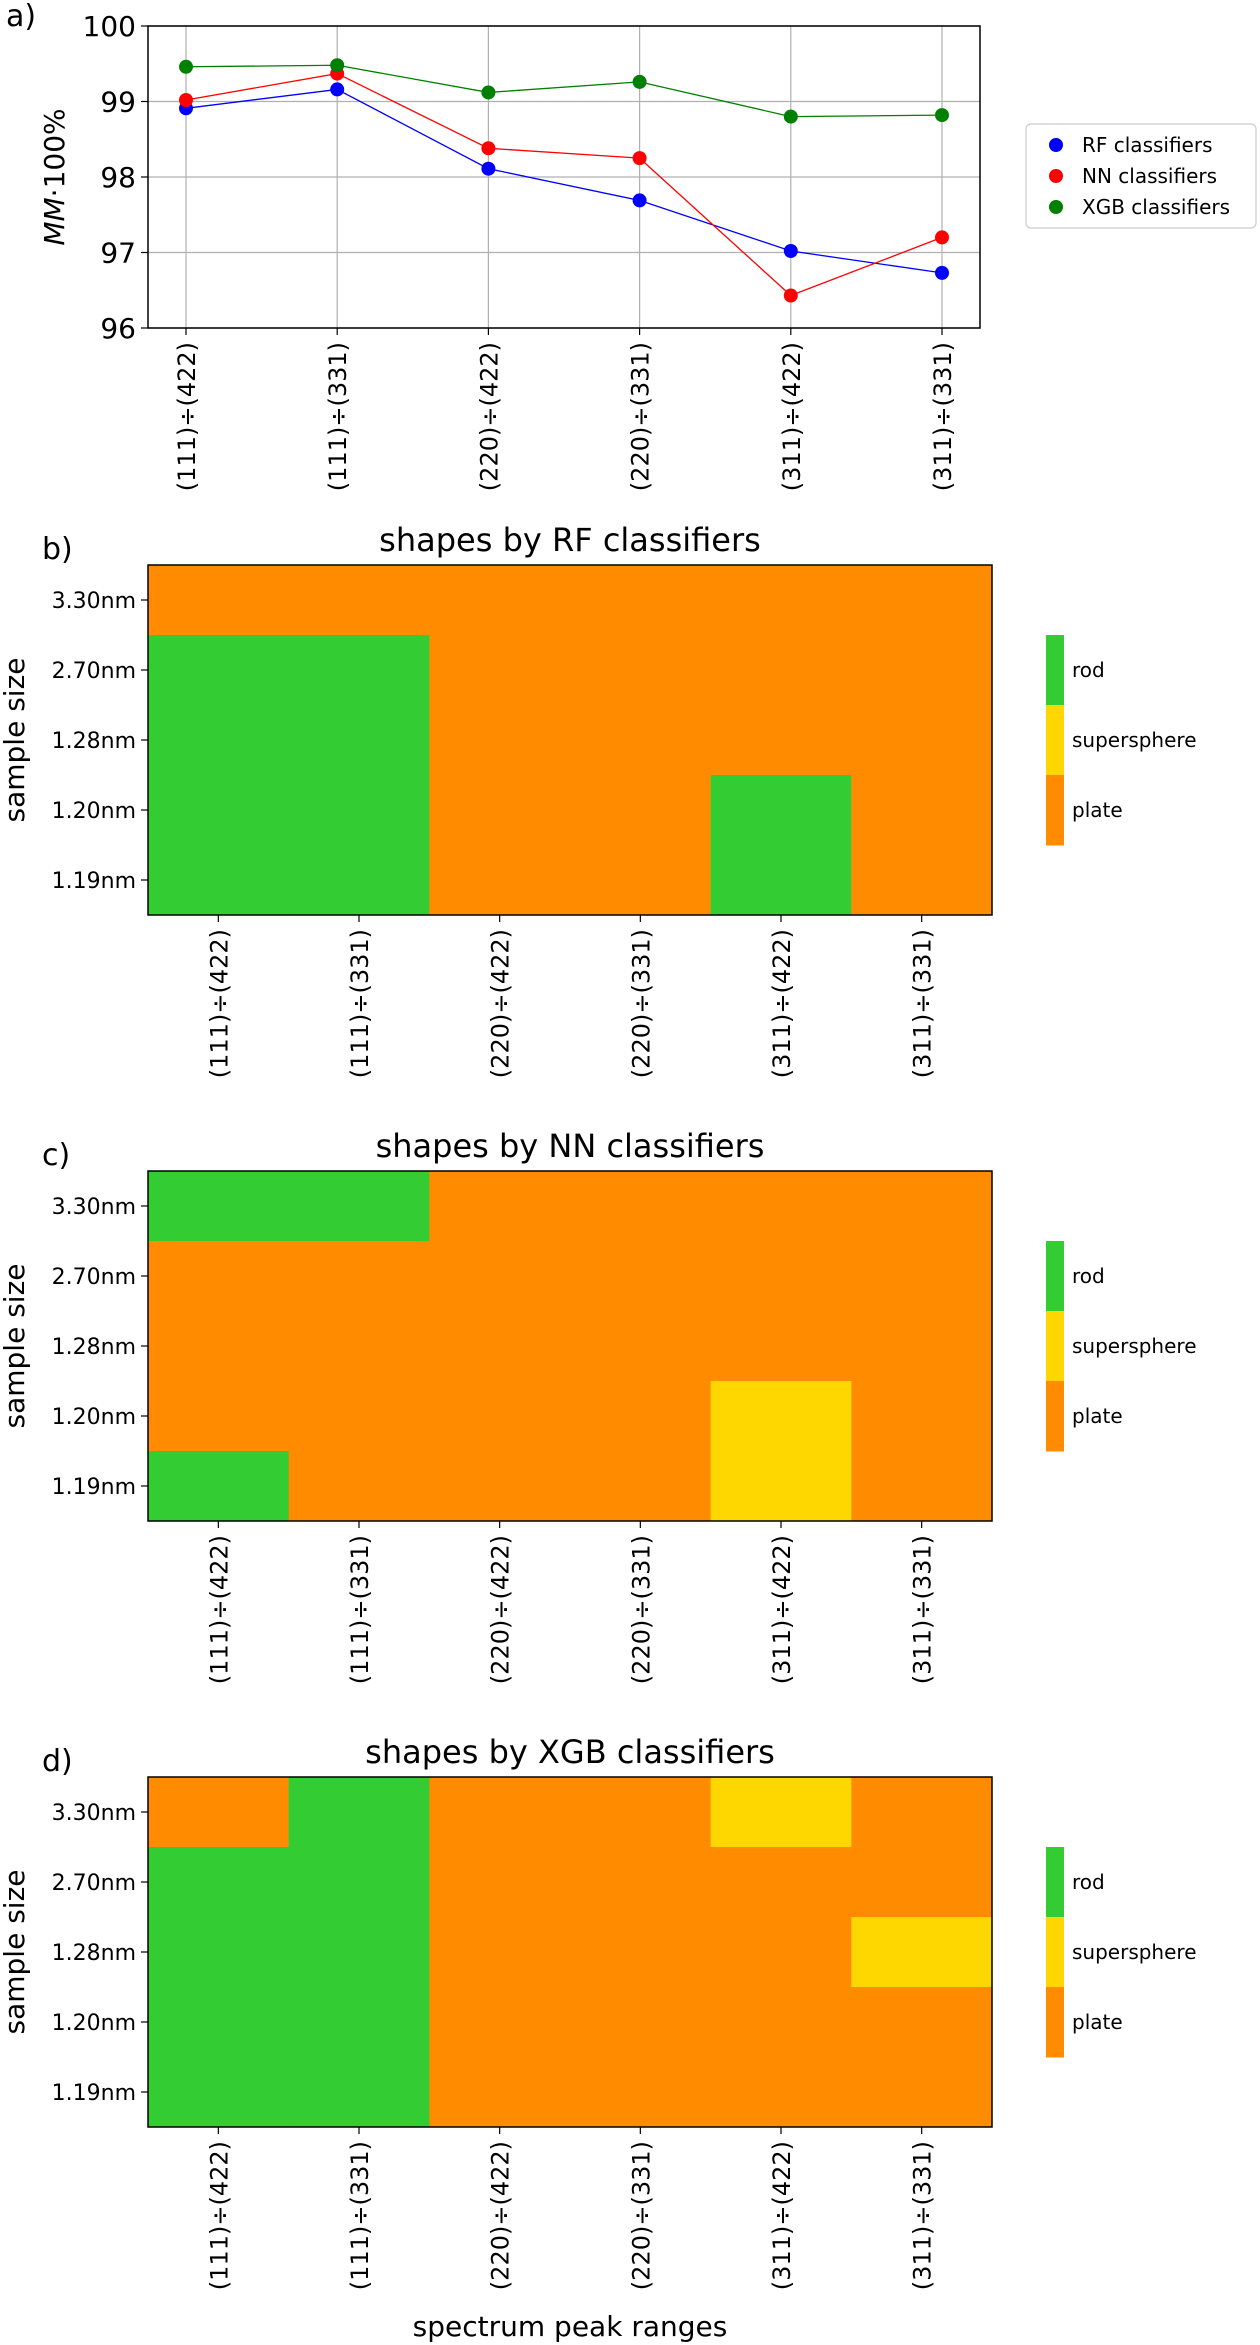 The height and width of the screenshot is (2345, 1260). Describe the element at coordinates (57, 549) in the screenshot. I see `panel-label: b)` at that location.